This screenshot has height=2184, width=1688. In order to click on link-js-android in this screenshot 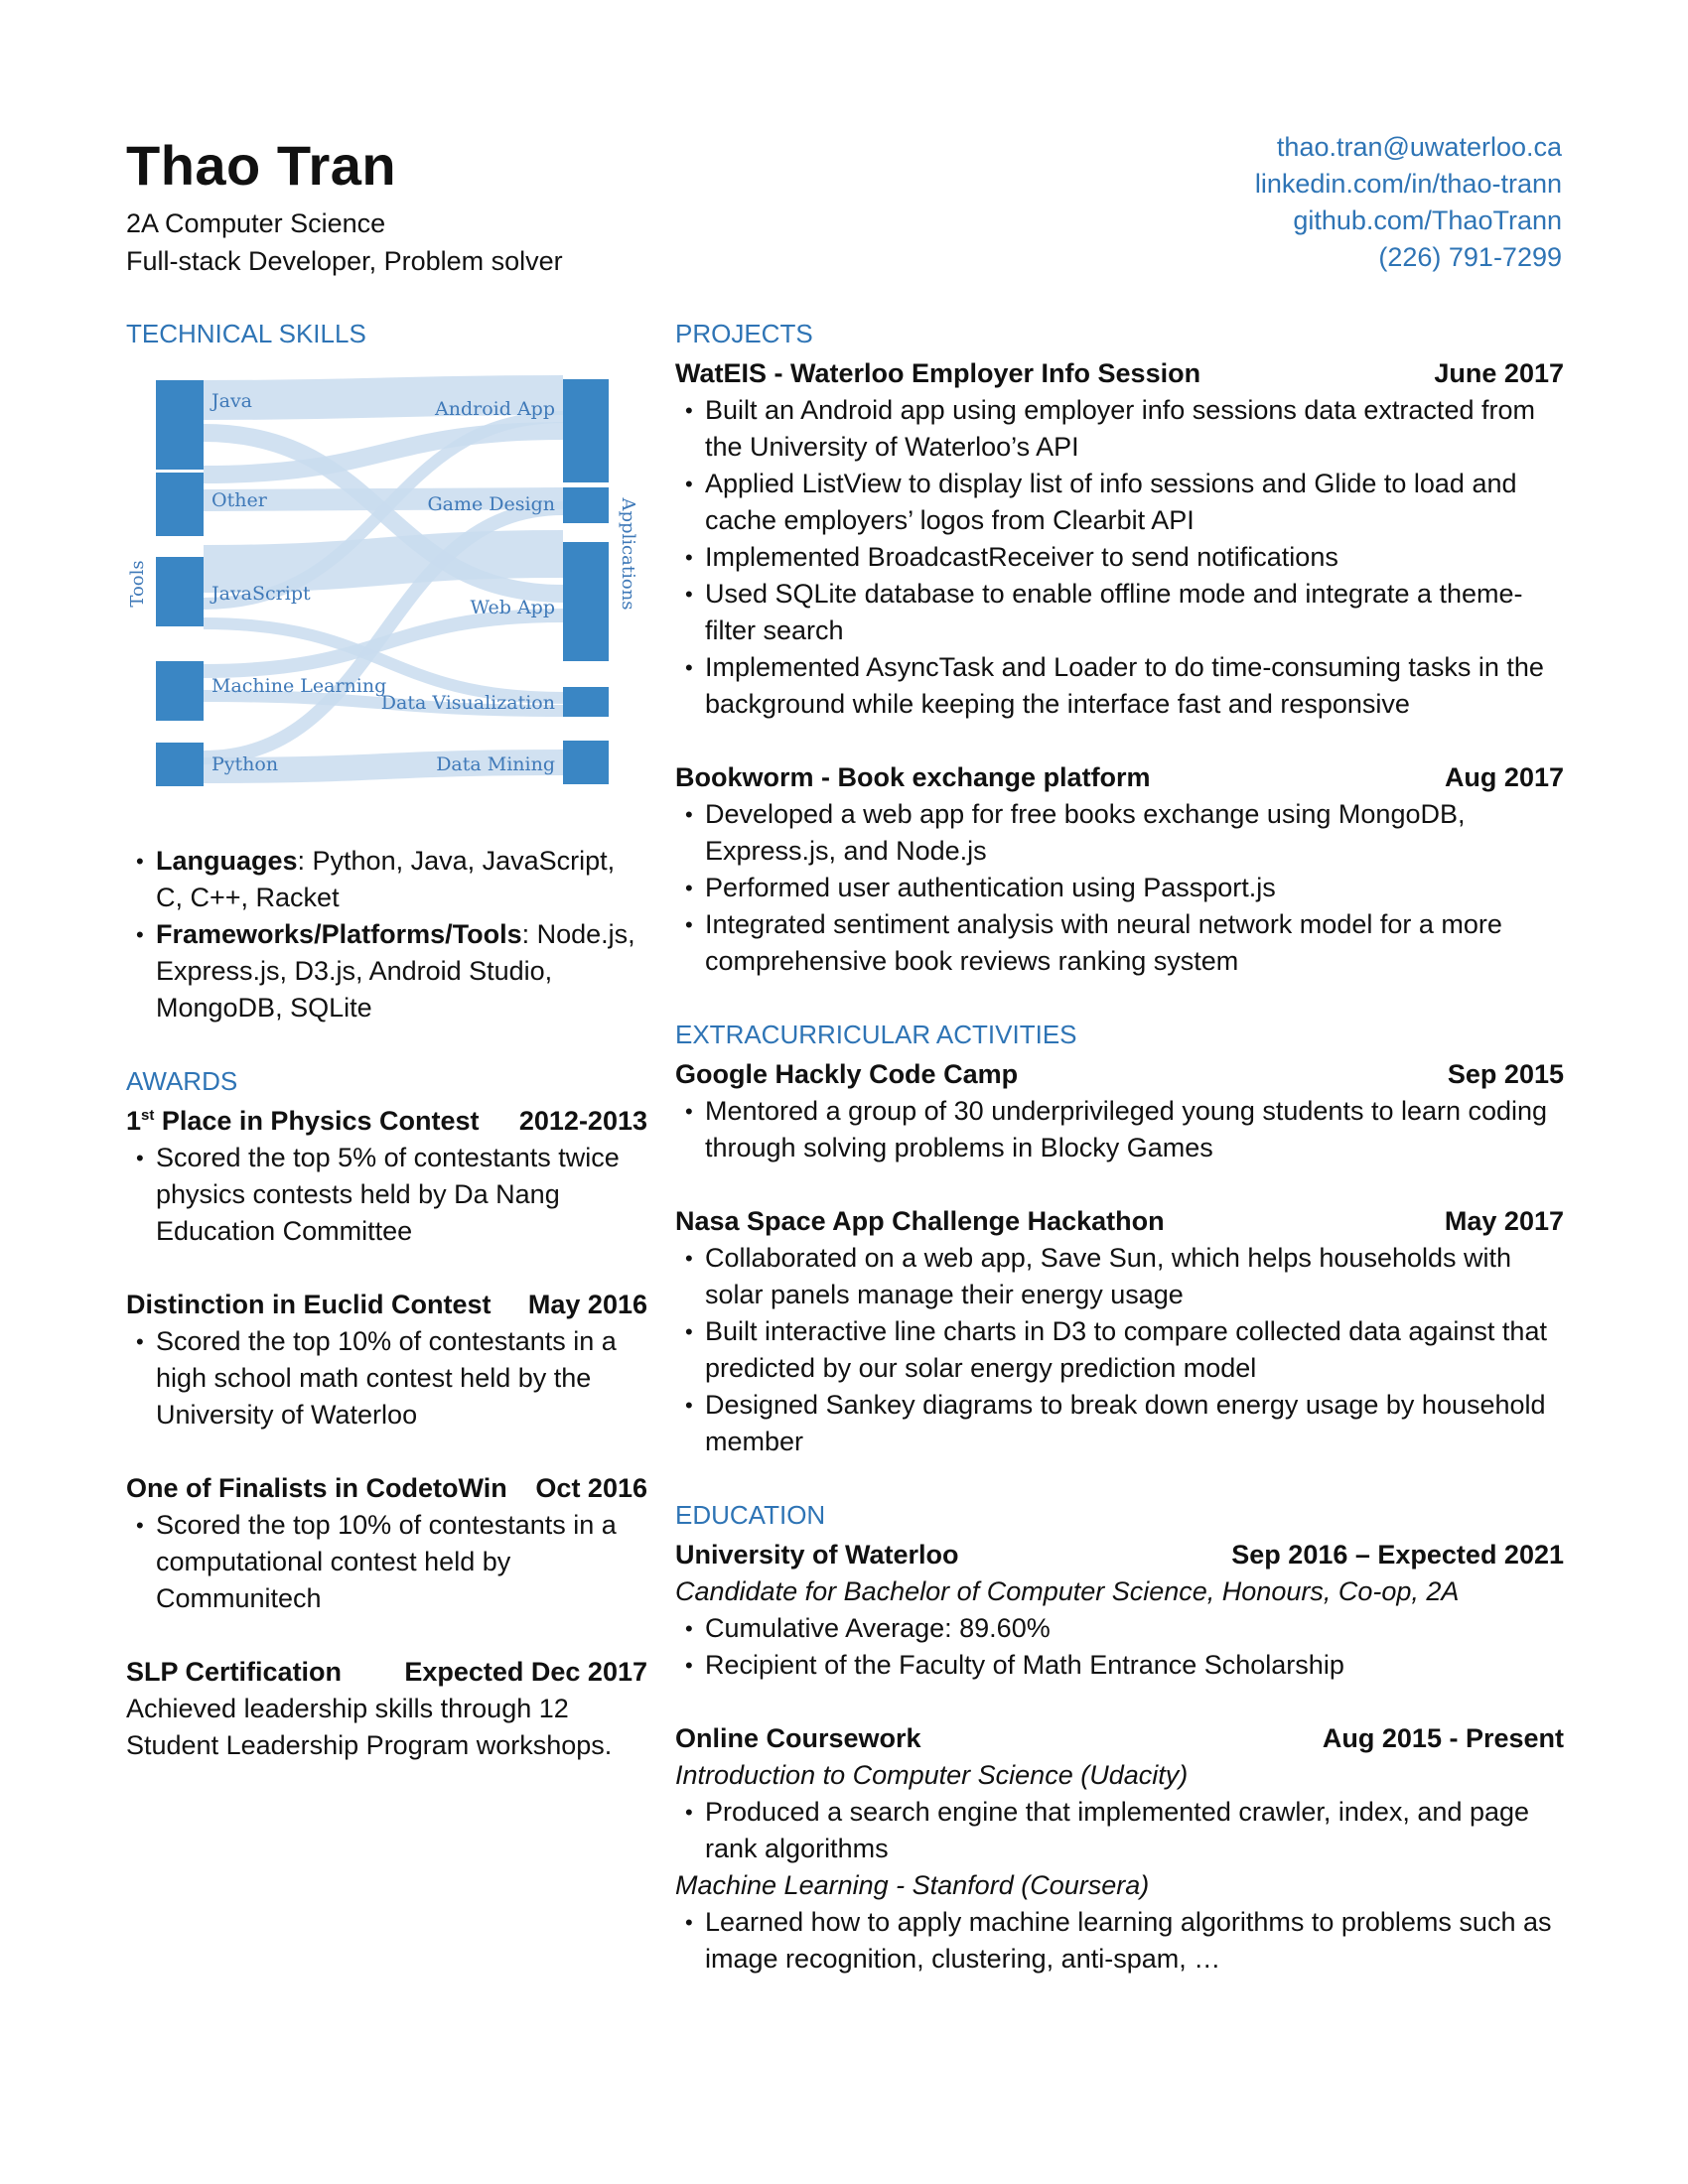, I will do `click(383, 510)`.